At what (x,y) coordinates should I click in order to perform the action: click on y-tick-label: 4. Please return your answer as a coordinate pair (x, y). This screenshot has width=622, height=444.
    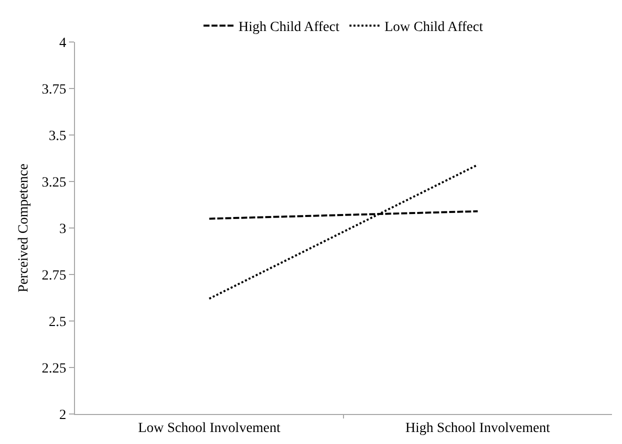
    Looking at the image, I should click on (62, 43).